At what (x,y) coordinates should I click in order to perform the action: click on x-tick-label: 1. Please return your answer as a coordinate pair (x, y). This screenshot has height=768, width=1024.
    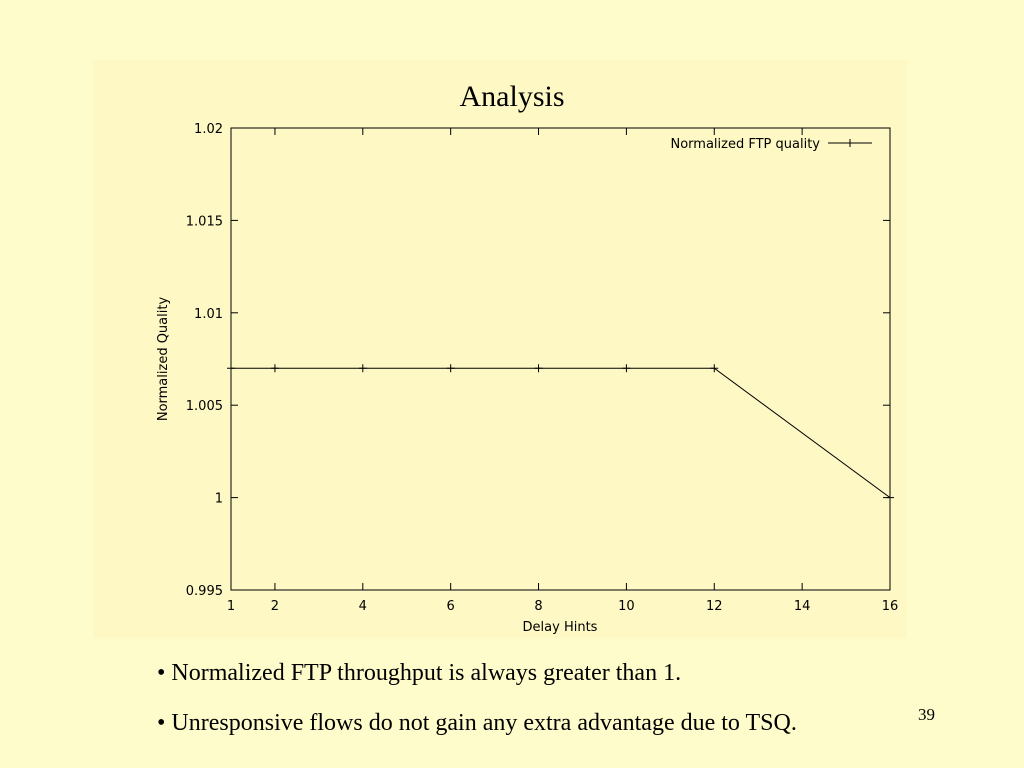
    Looking at the image, I should click on (231, 606).